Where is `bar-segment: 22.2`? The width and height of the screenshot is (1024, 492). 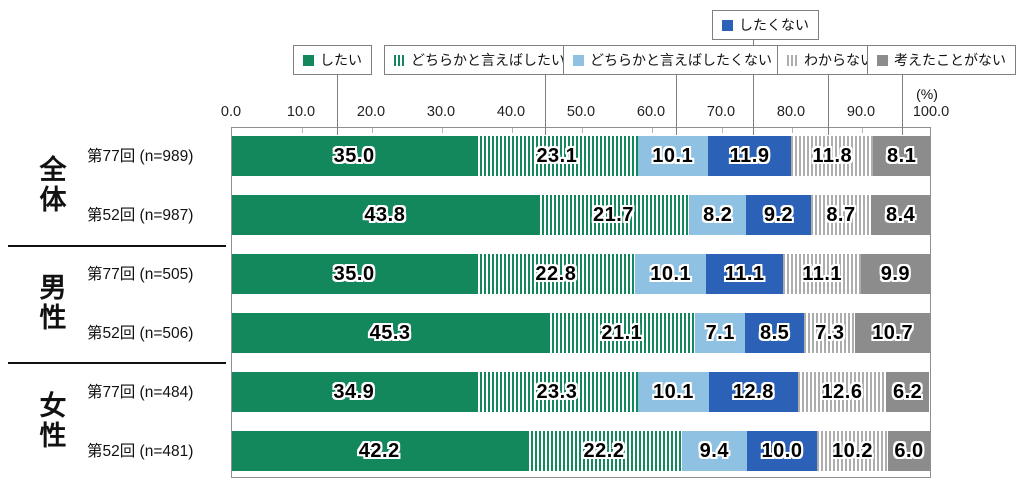 bar-segment: 22.2 is located at coordinates (604, 451).